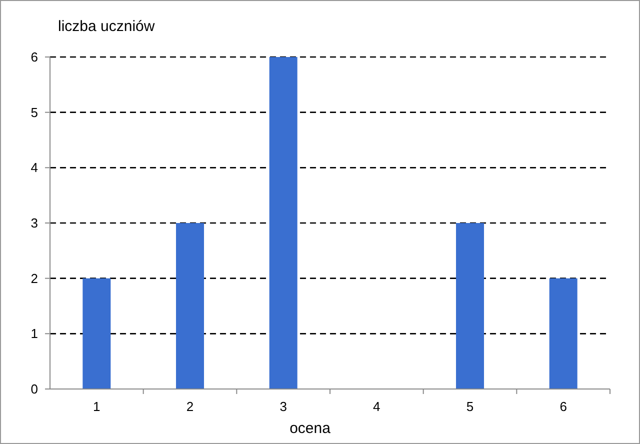  I want to click on y-tick-label: 3, so click(34, 223).